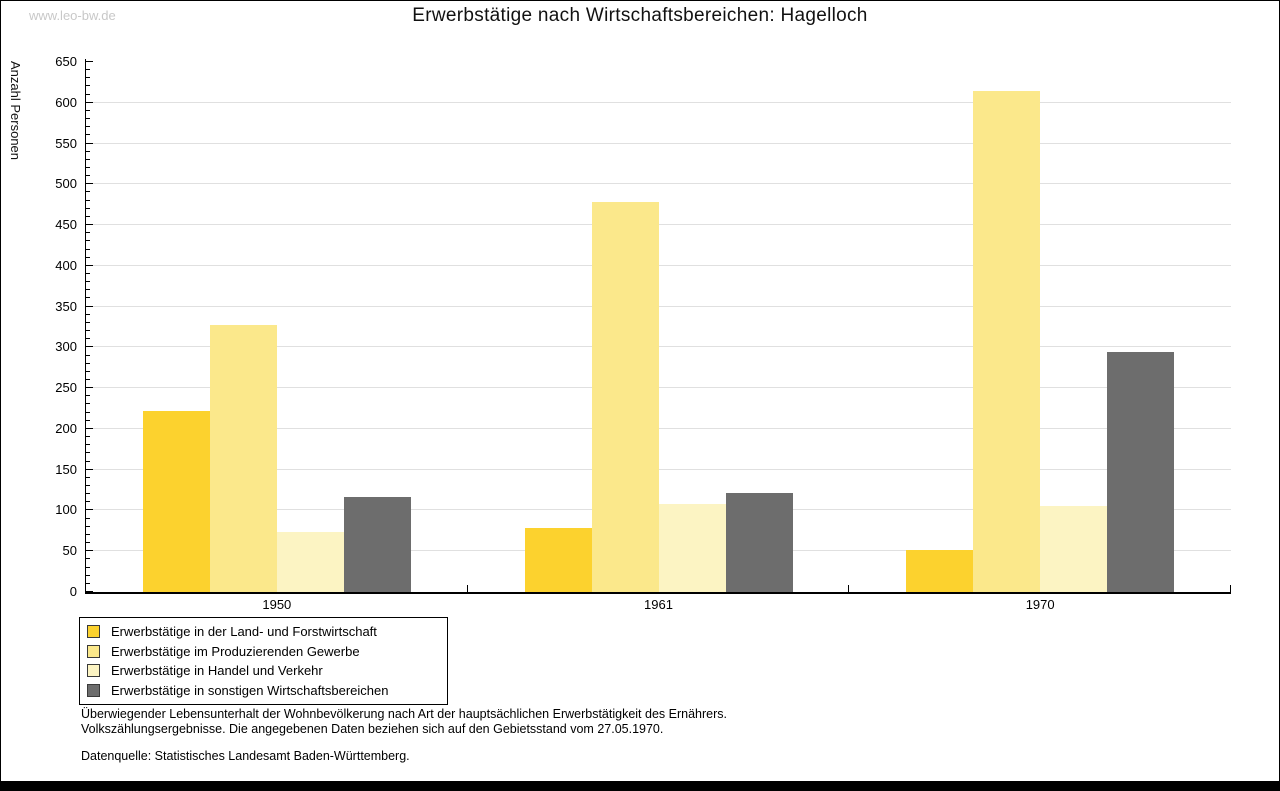 Image resolution: width=1280 pixels, height=791 pixels. Describe the element at coordinates (69, 551) in the screenshot. I see `y-tick-label-50: 50` at that location.